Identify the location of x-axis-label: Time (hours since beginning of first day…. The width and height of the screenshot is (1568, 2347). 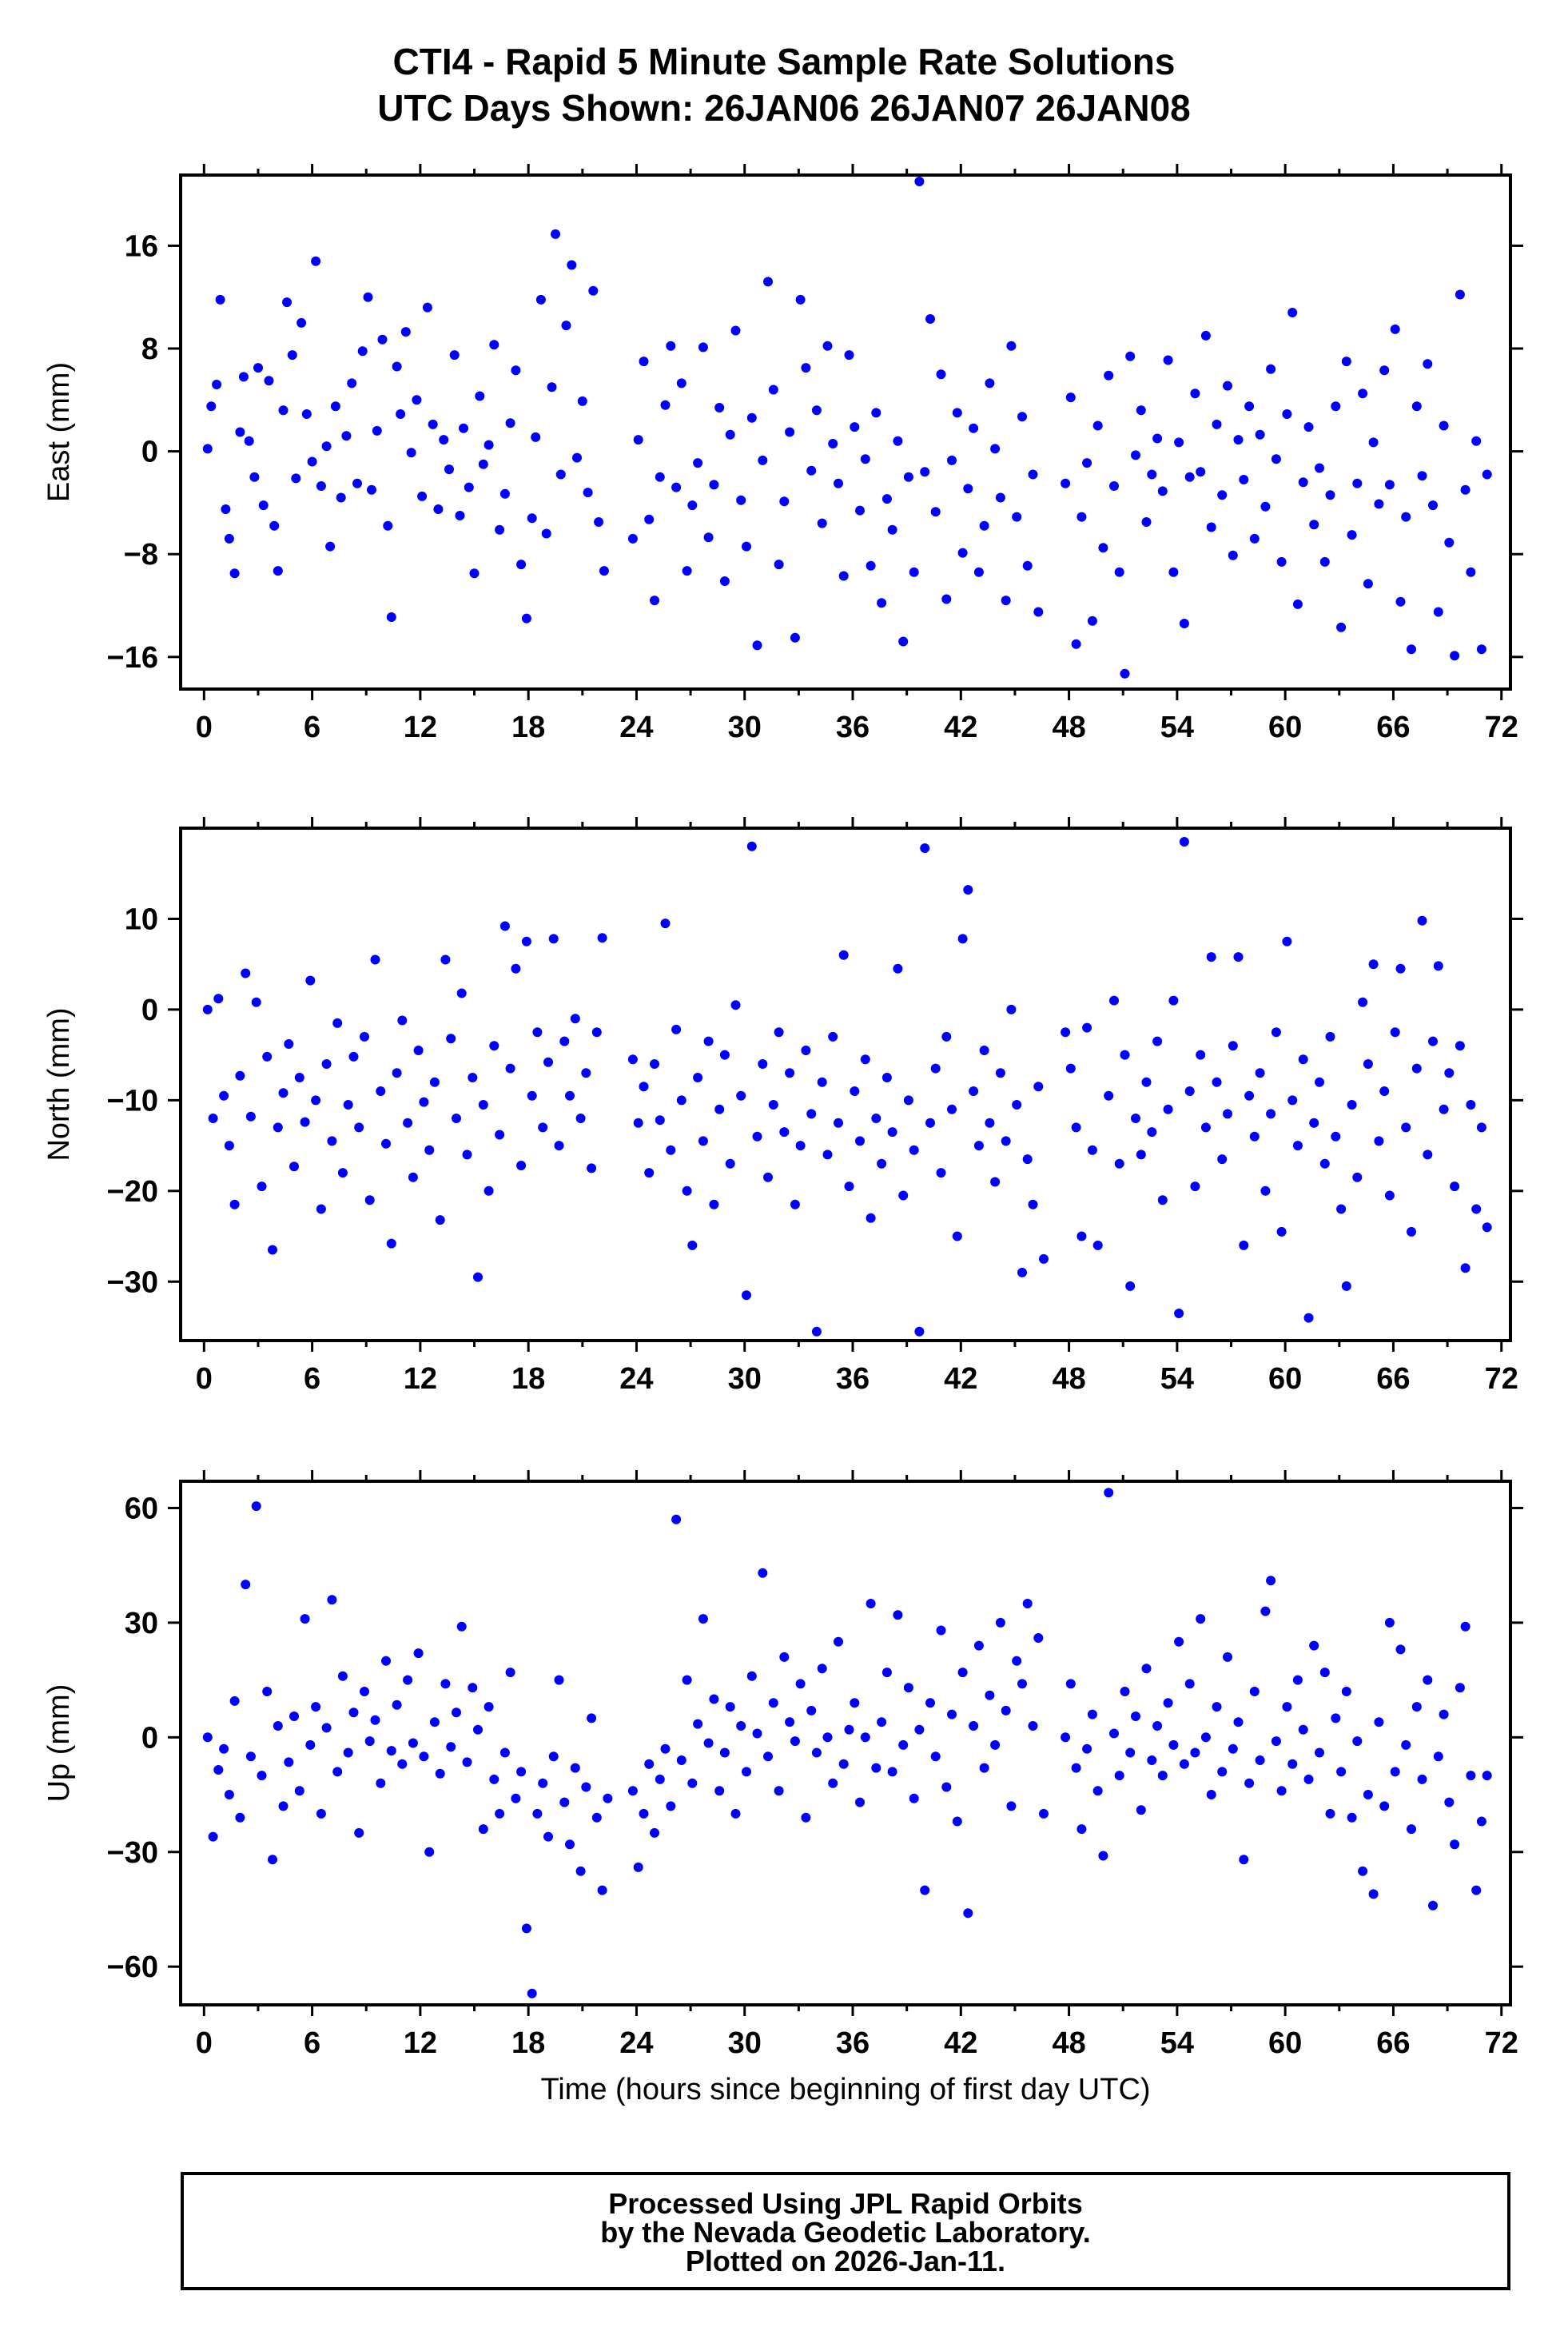
(845, 2090).